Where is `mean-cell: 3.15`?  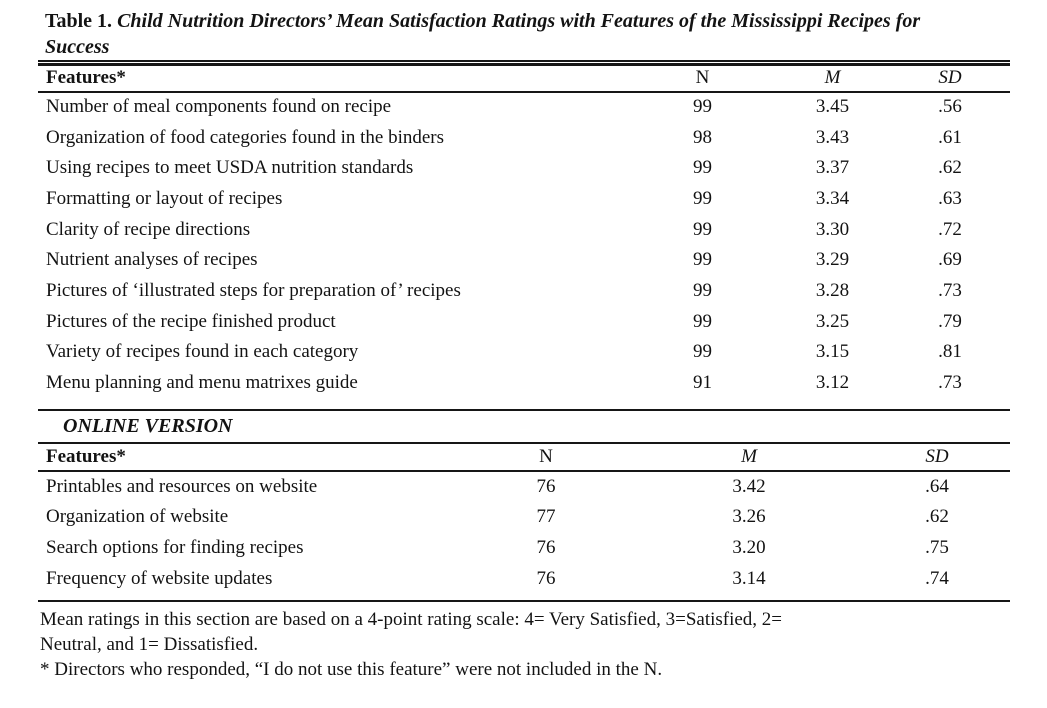
mean-cell: 3.15 is located at coordinates (832, 352).